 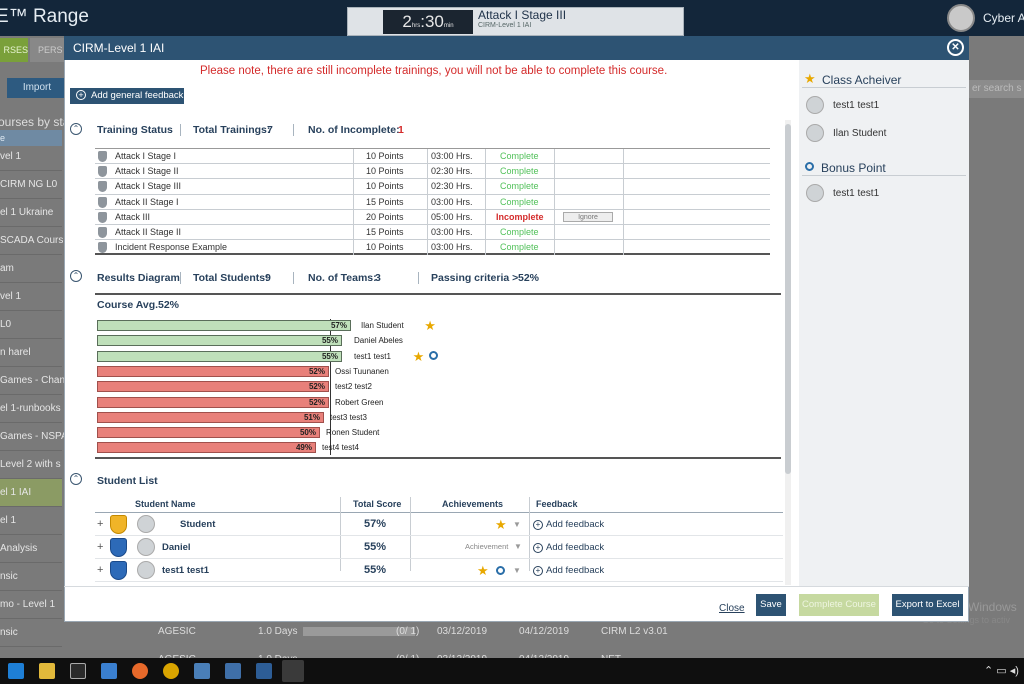 What do you see at coordinates (119, 48) in the screenshot?
I see `modal-title: CIRM-Level 1 IAI` at bounding box center [119, 48].